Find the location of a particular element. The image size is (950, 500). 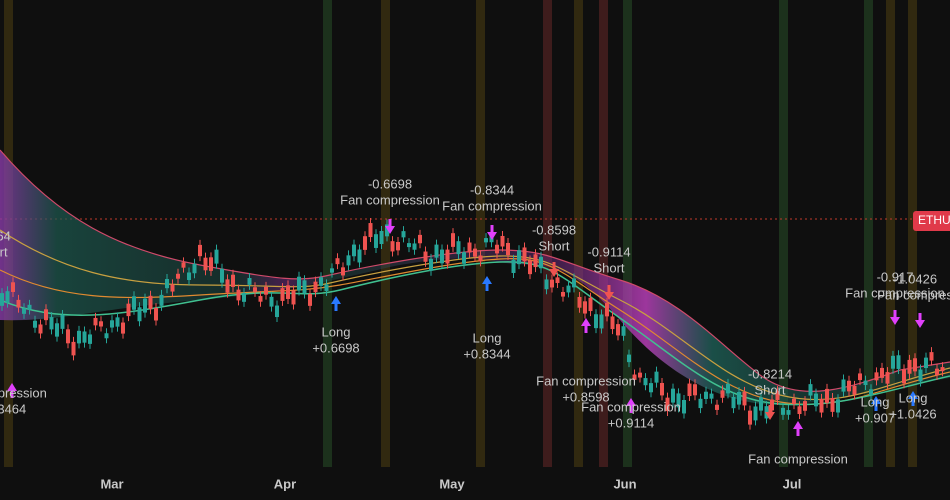

symbol-tag-bg is located at coordinates (931, 221).